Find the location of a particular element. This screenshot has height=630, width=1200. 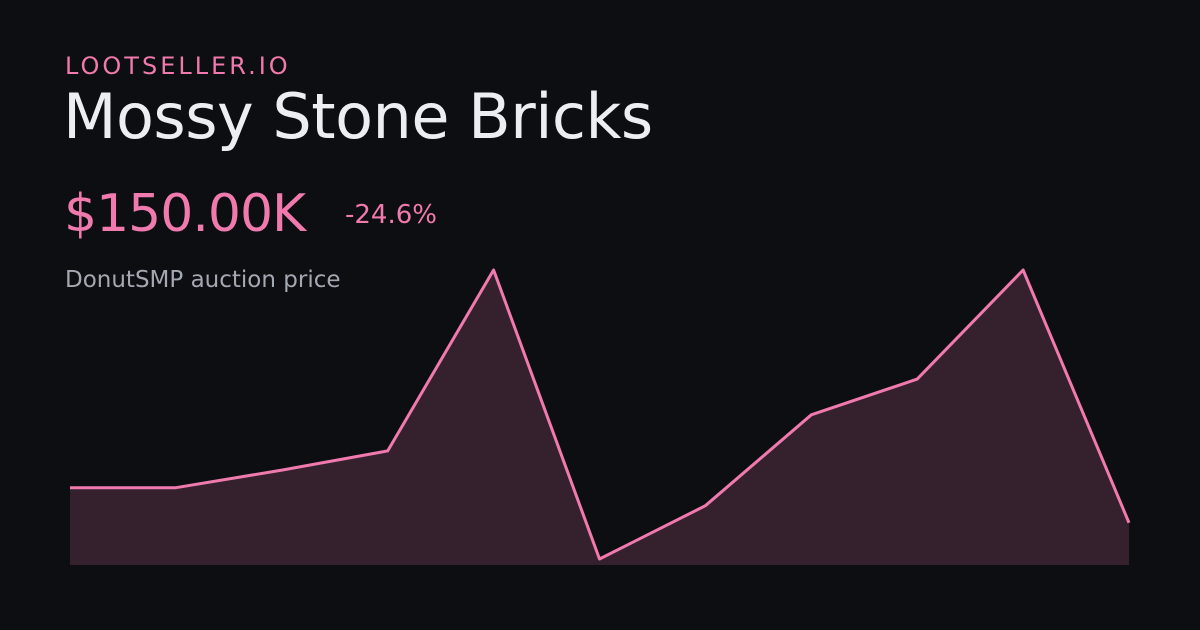

price: $150.00K is located at coordinates (185, 214).